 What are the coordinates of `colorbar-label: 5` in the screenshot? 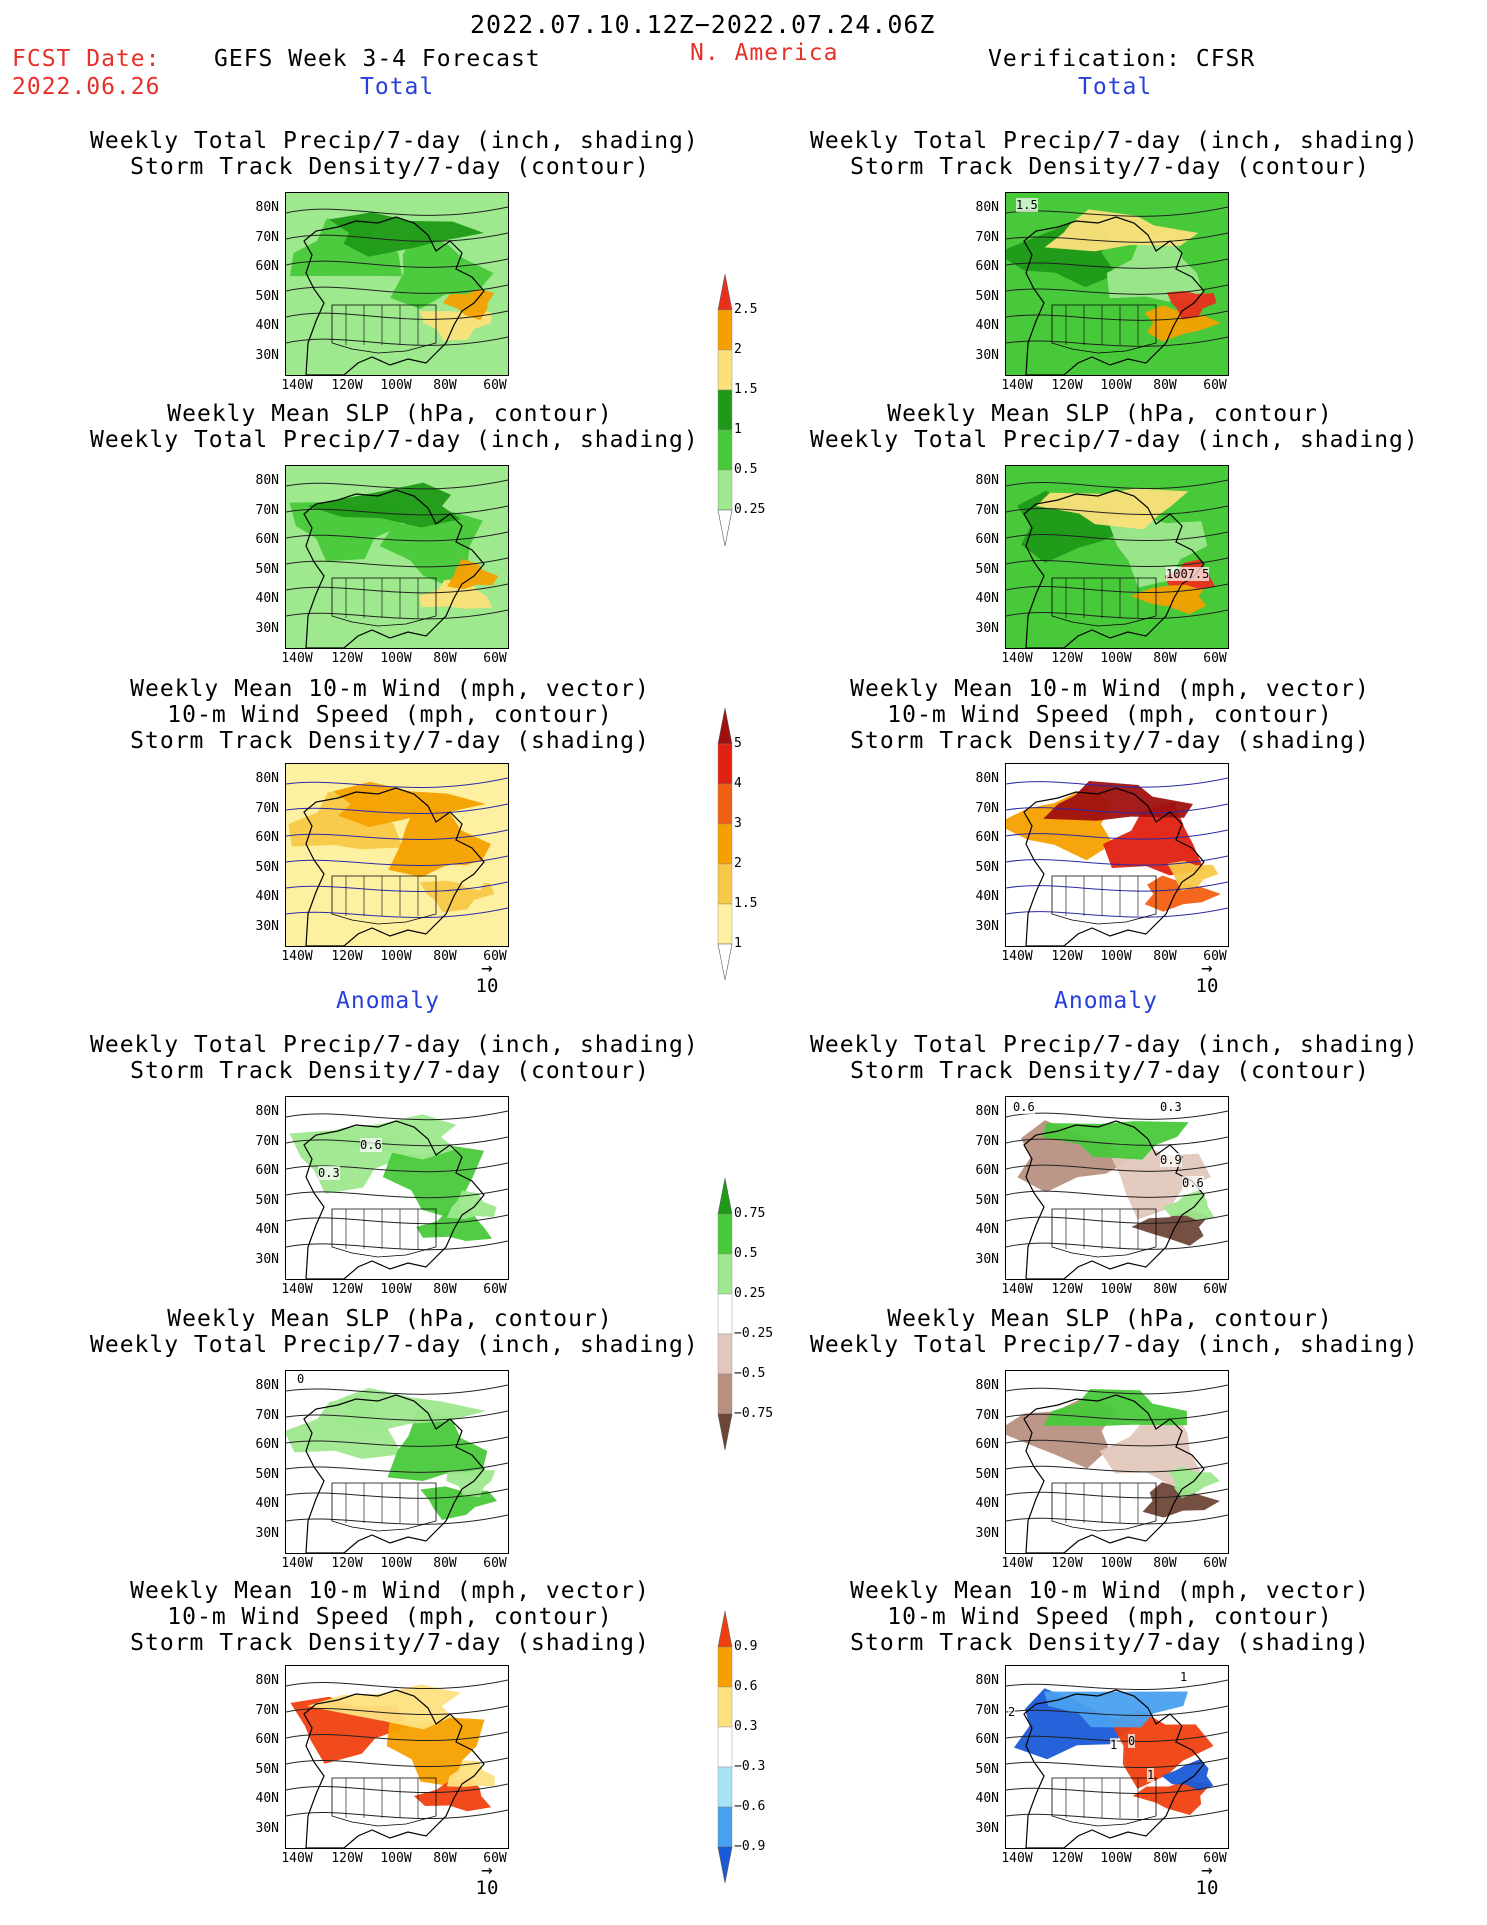 It's located at (738, 743).